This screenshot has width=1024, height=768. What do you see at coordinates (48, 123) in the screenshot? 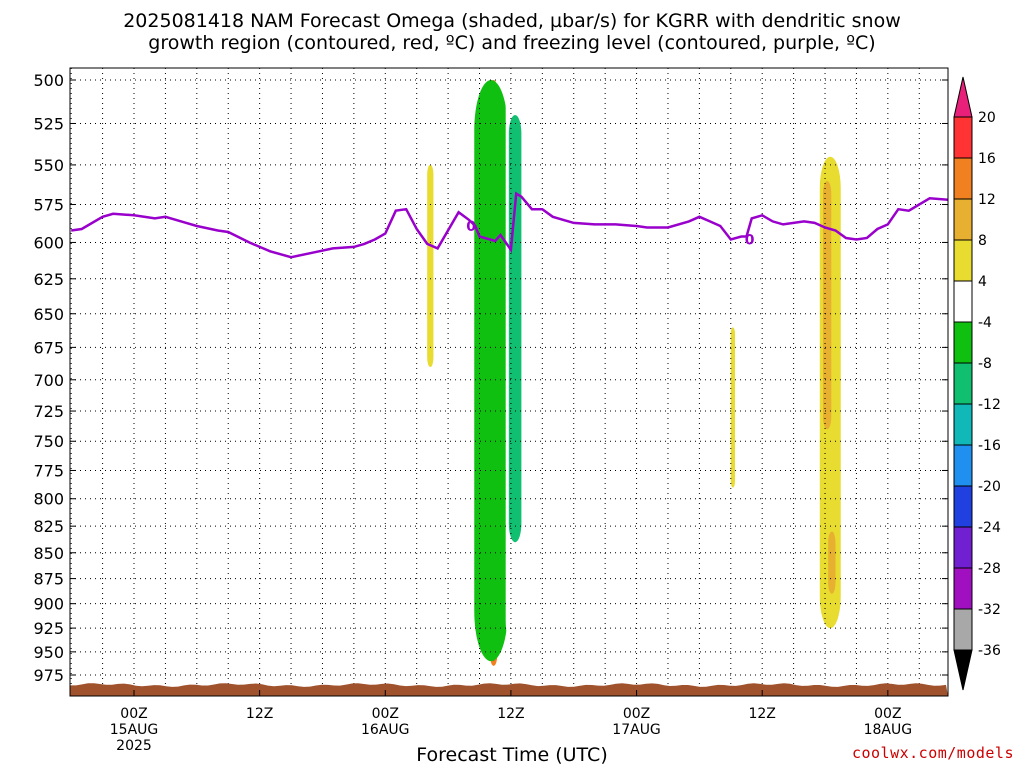
I see `y-tick-label: 525` at bounding box center [48, 123].